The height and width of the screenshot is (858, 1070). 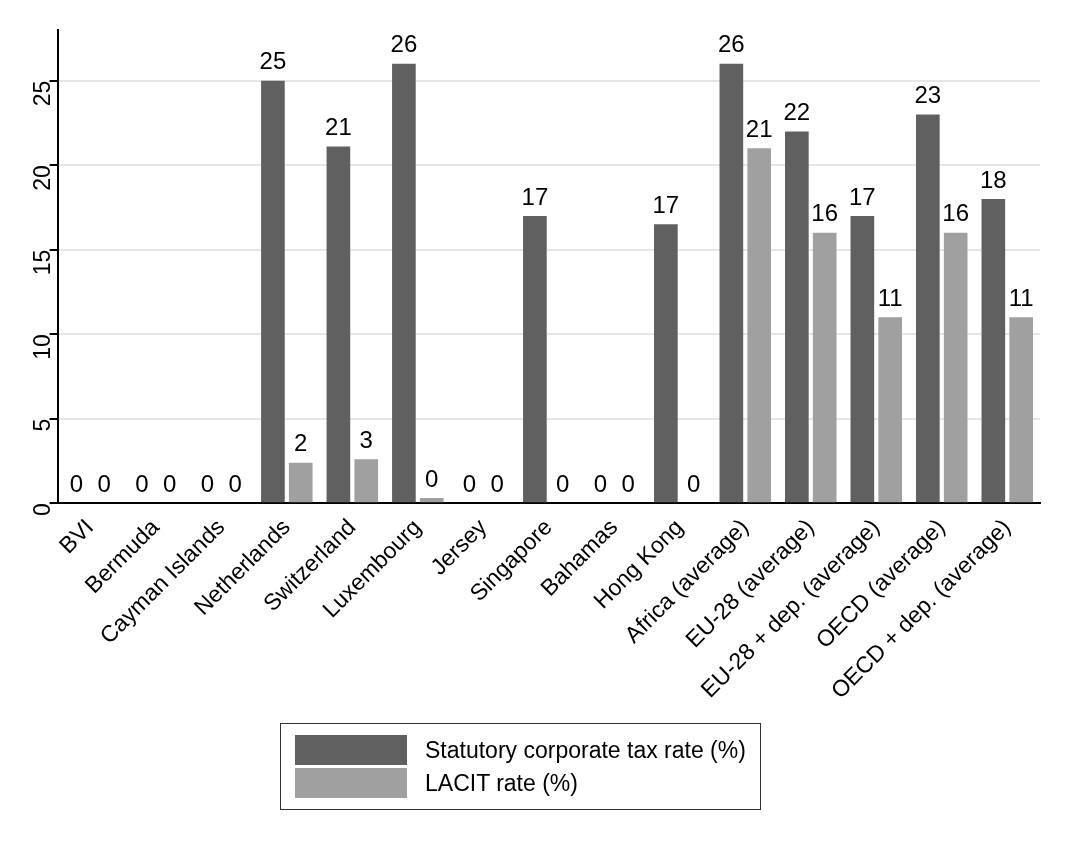 I want to click on y-tick-label: 15, so click(x=41, y=262).